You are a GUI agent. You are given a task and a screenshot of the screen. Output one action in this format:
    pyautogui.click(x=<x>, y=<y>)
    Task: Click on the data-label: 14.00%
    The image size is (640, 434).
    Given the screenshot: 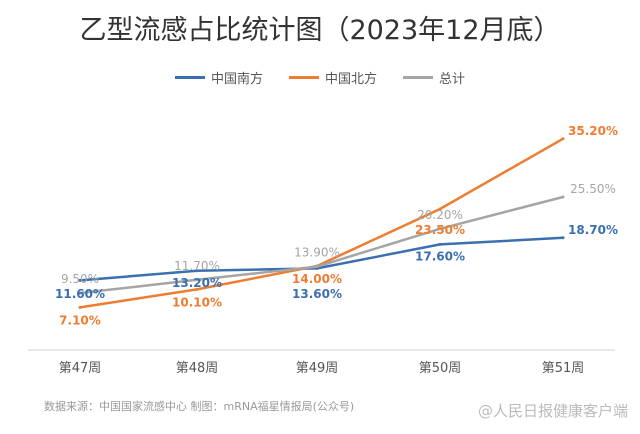 What is the action you would take?
    pyautogui.click(x=317, y=279)
    